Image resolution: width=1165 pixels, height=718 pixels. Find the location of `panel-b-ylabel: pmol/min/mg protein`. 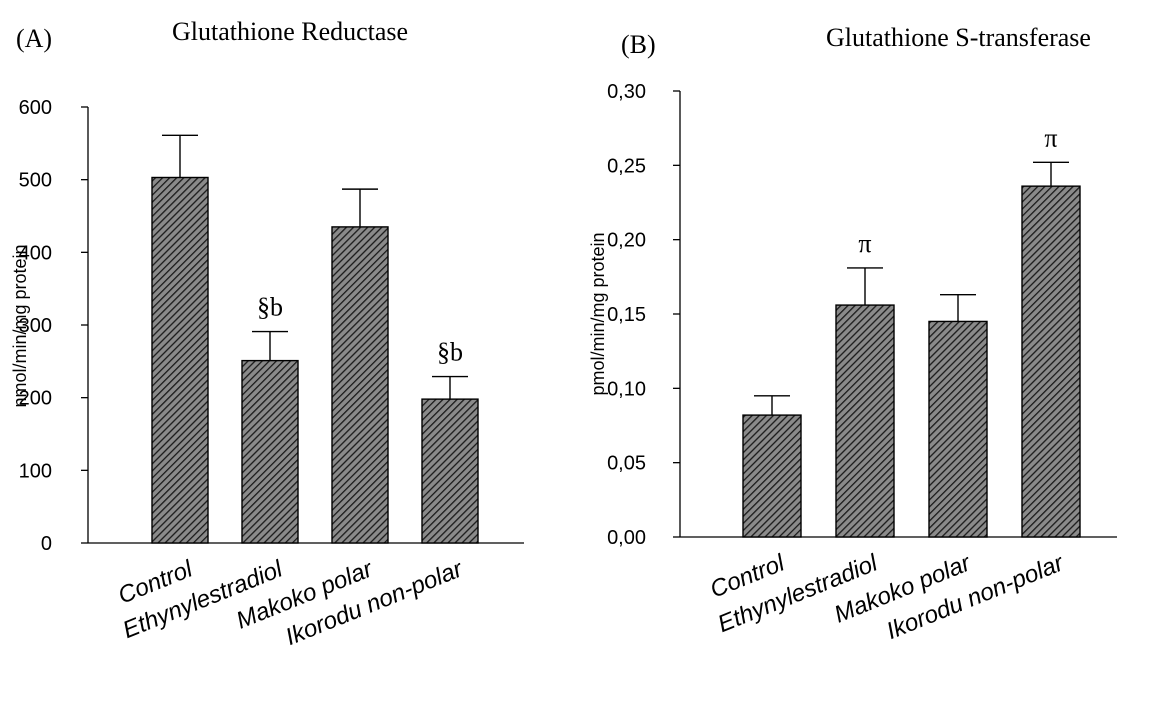

panel-b-ylabel: pmol/min/mg protein is located at coordinates (598, 313).